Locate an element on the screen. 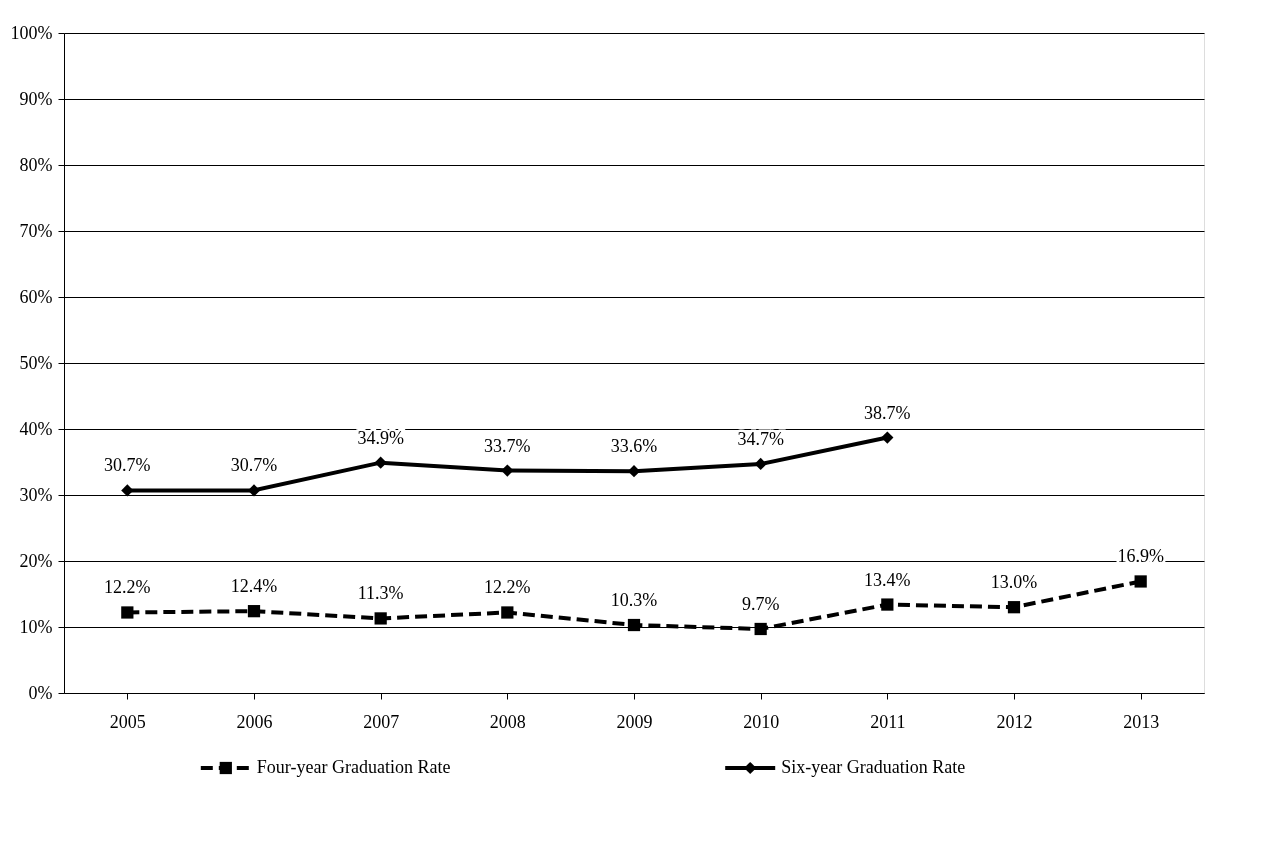  data-label: 13.4% is located at coordinates (887, 579).